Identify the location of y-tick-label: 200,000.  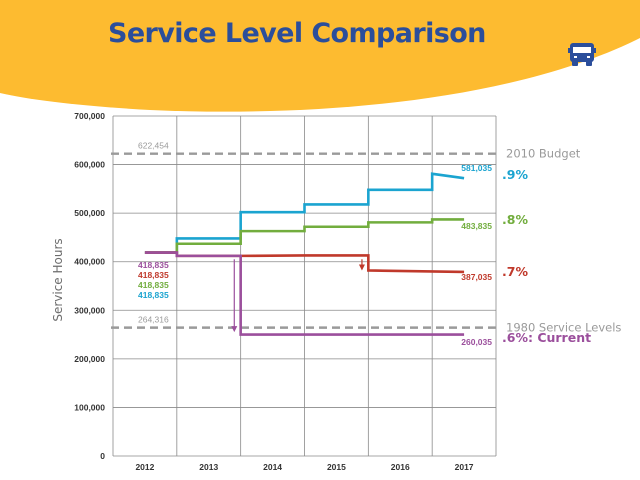
(89, 359).